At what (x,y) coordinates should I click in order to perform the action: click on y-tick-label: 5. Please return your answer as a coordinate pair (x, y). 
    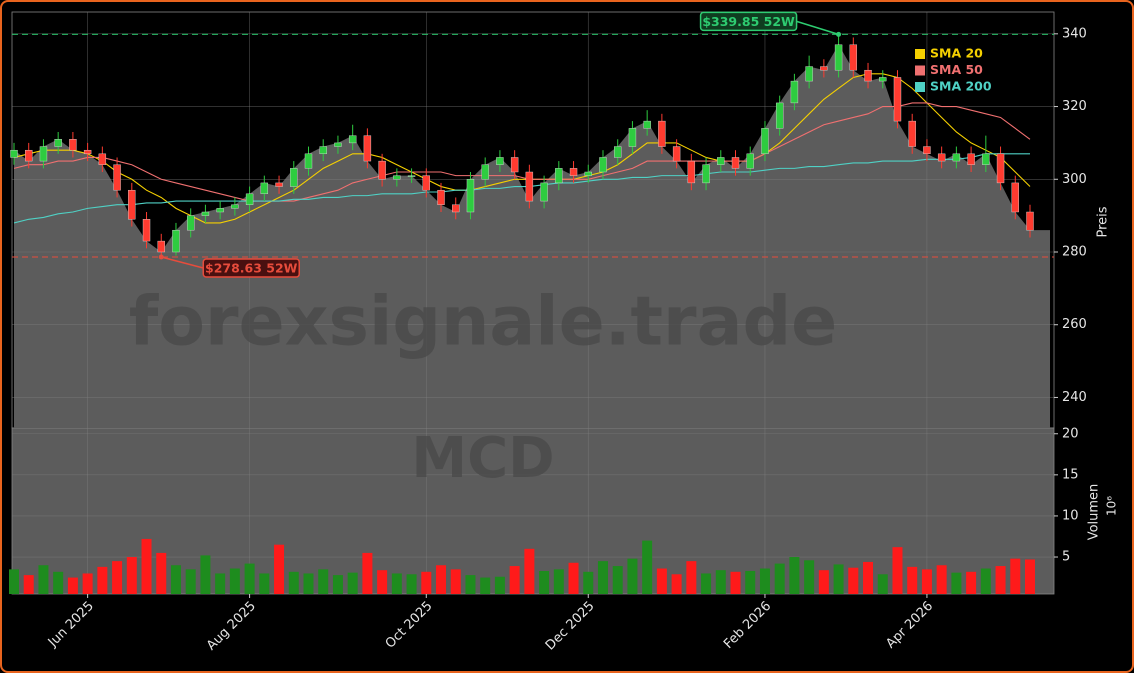
    Looking at the image, I should click on (1066, 557).